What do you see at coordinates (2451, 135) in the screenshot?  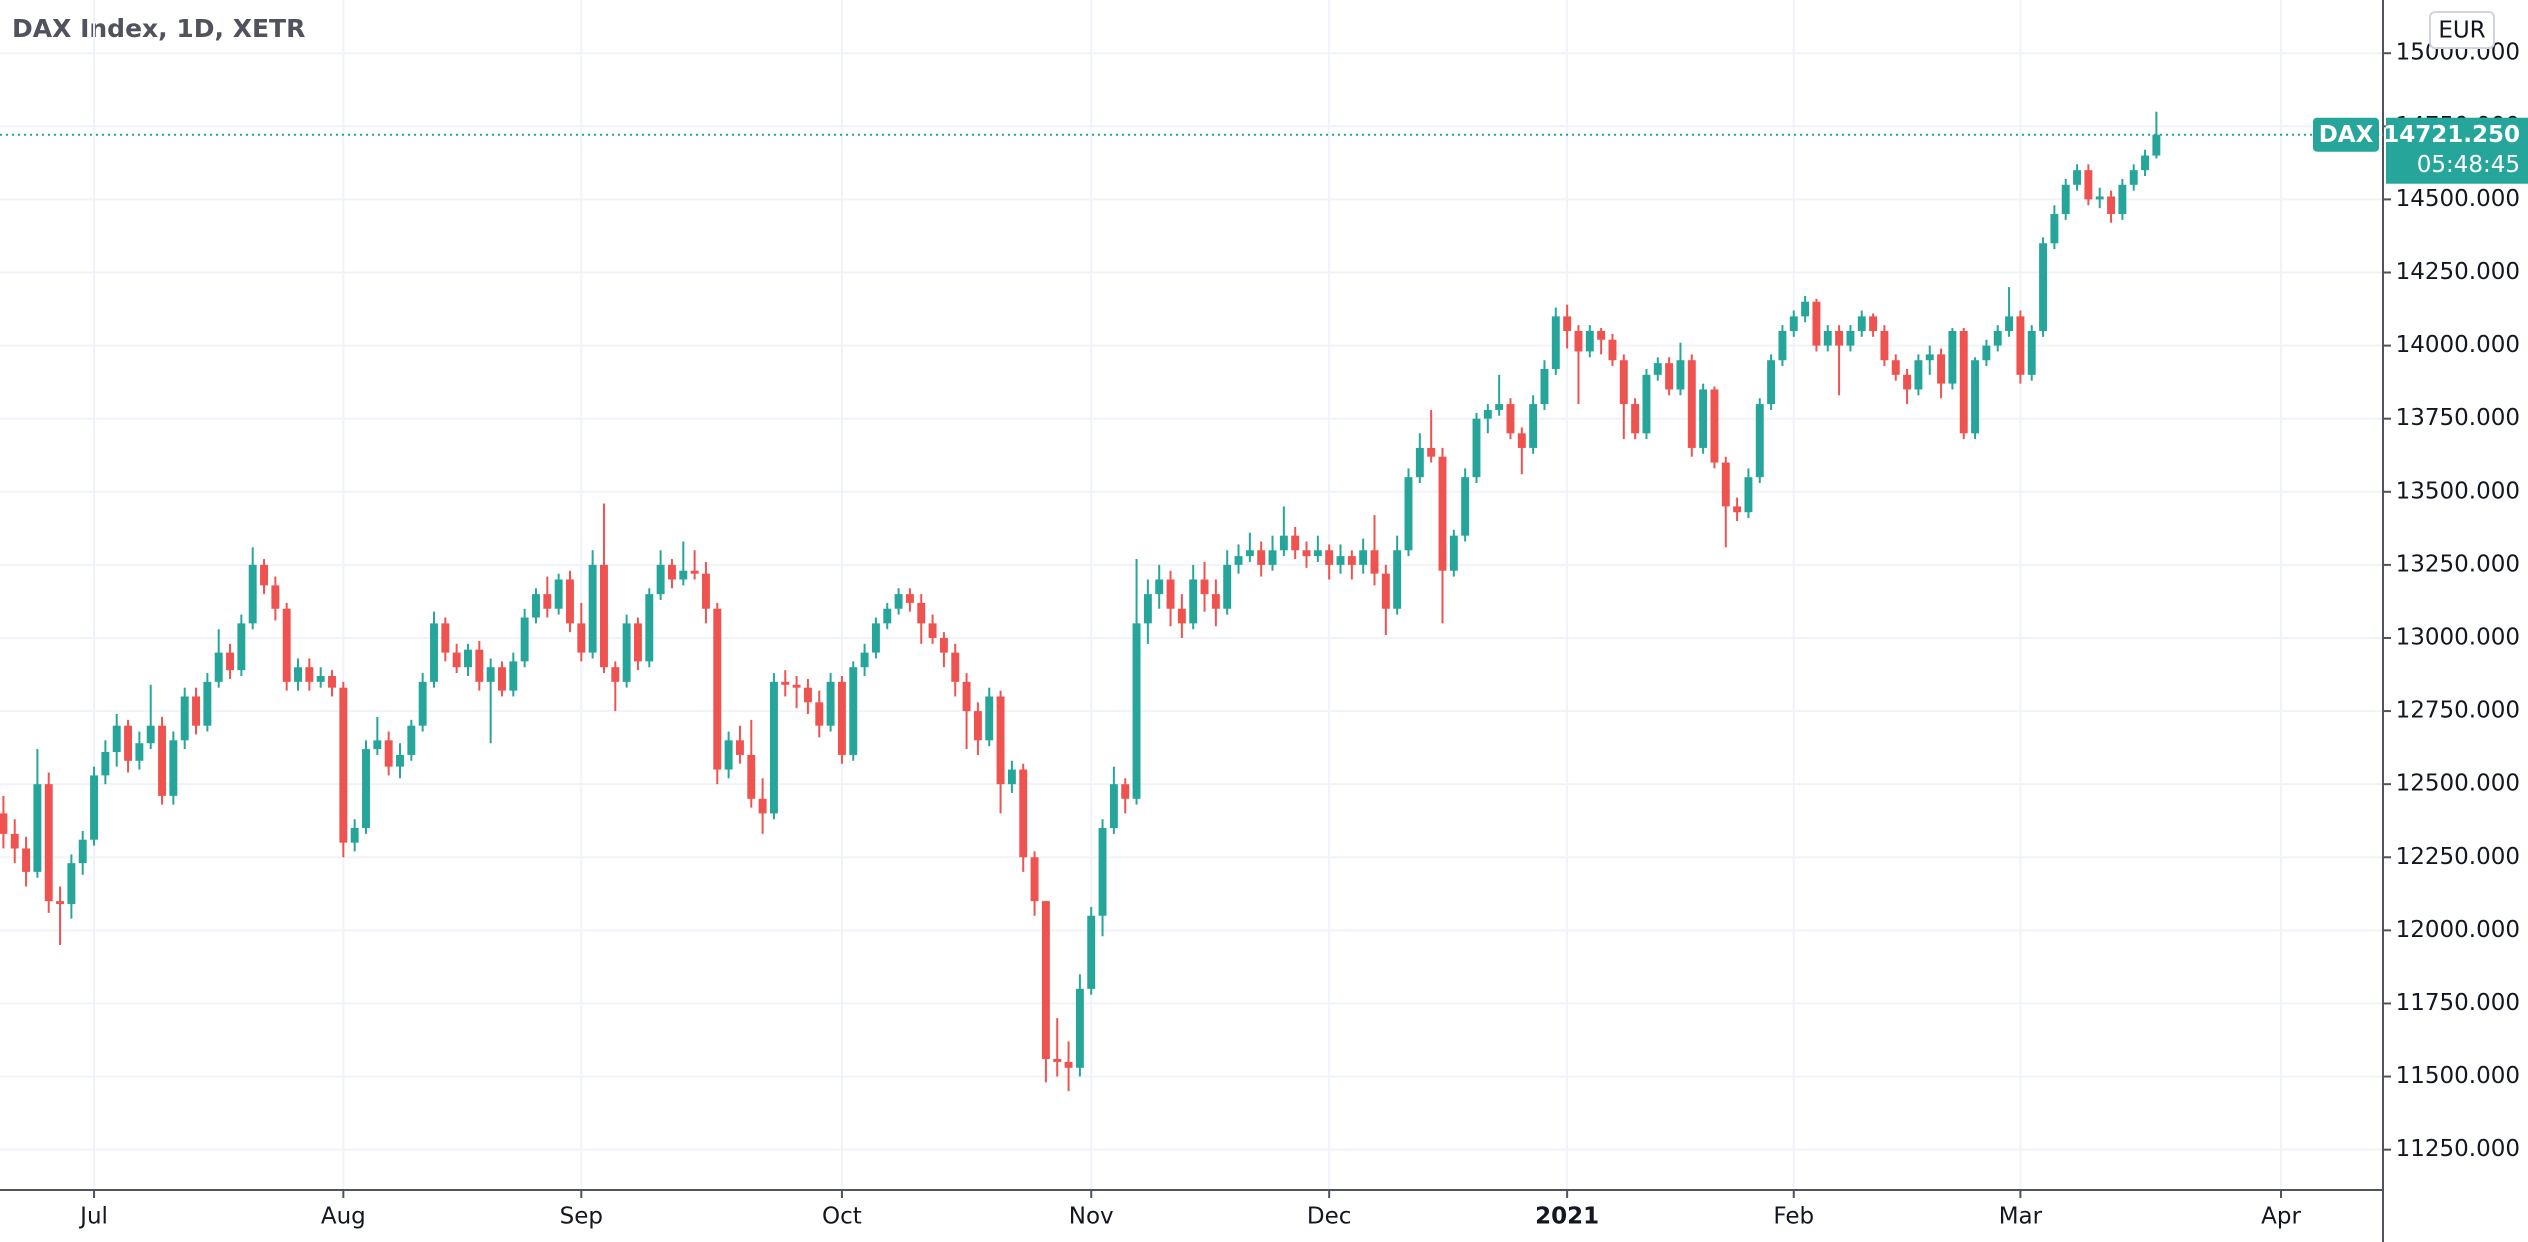 I see `price-label: 14721.250` at bounding box center [2451, 135].